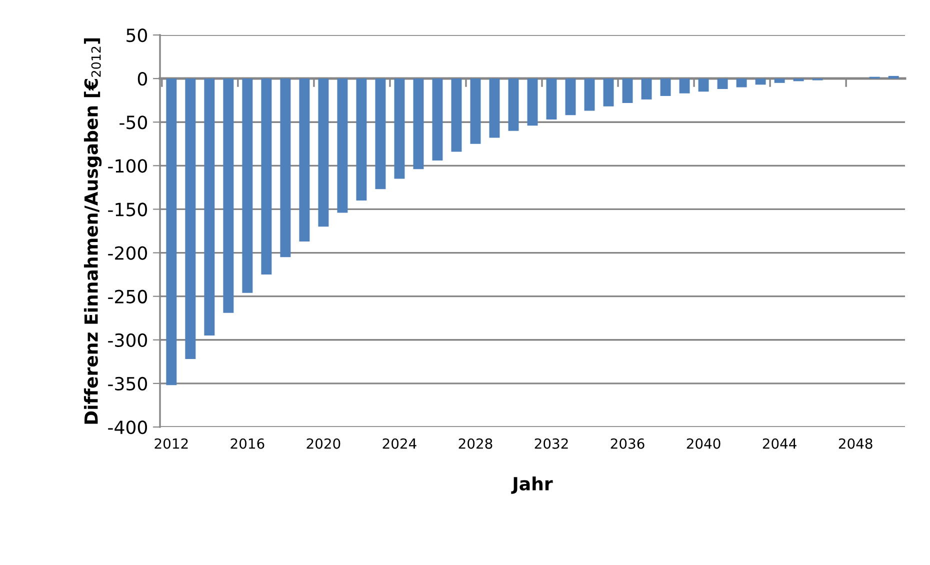  What do you see at coordinates (127, 166) in the screenshot?
I see `y-tick-label: -100` at bounding box center [127, 166].